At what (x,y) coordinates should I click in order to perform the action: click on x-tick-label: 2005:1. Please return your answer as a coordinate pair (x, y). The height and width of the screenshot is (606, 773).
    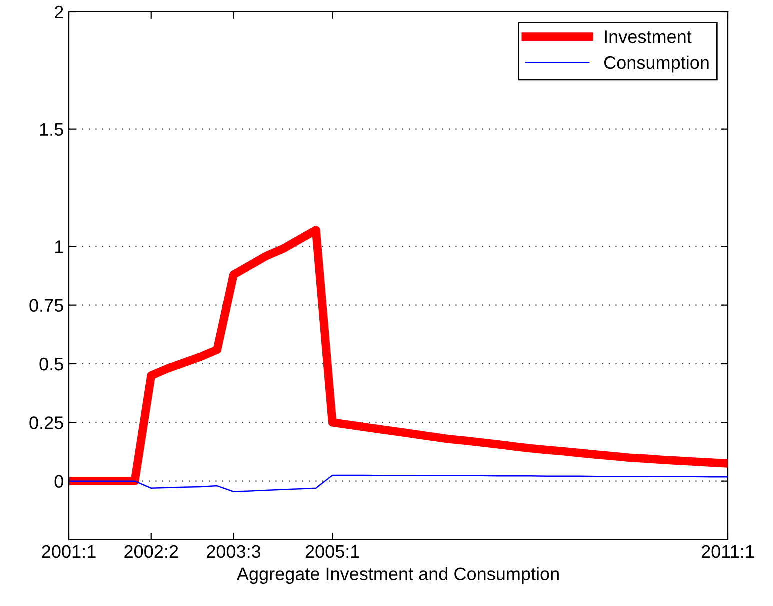
    Looking at the image, I should click on (333, 551).